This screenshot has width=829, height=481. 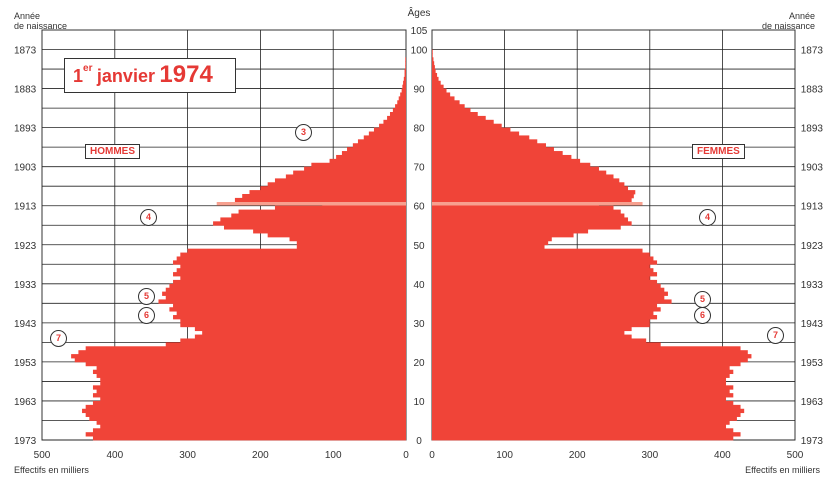 What do you see at coordinates (42, 455) in the screenshot?
I see `left-x-tick-label: 500` at bounding box center [42, 455].